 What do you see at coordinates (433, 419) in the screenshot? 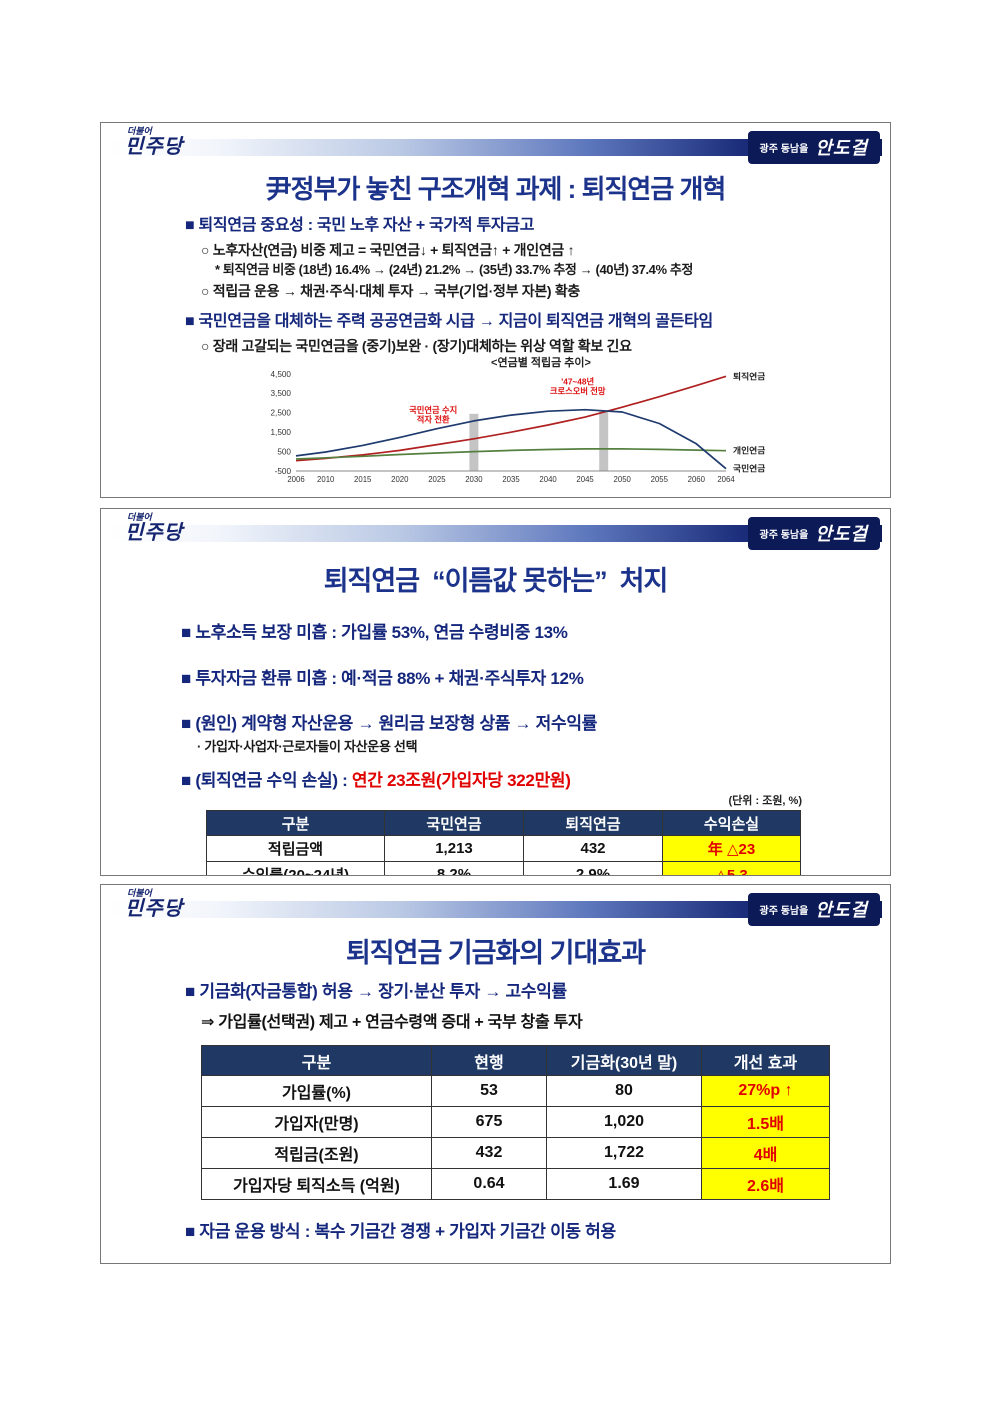
I see `svg-text: 적자 전환` at bounding box center [433, 419].